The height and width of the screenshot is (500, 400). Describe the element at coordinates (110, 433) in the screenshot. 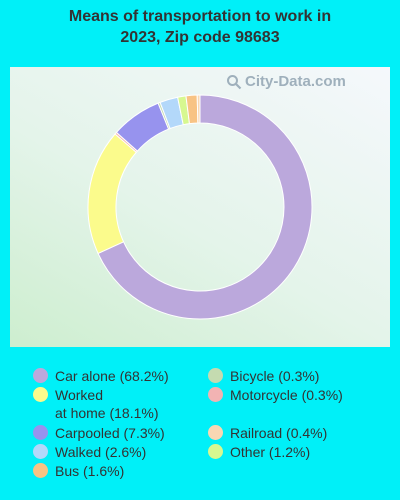

I see `legend-label: Carpooled (7.3%)` at that location.